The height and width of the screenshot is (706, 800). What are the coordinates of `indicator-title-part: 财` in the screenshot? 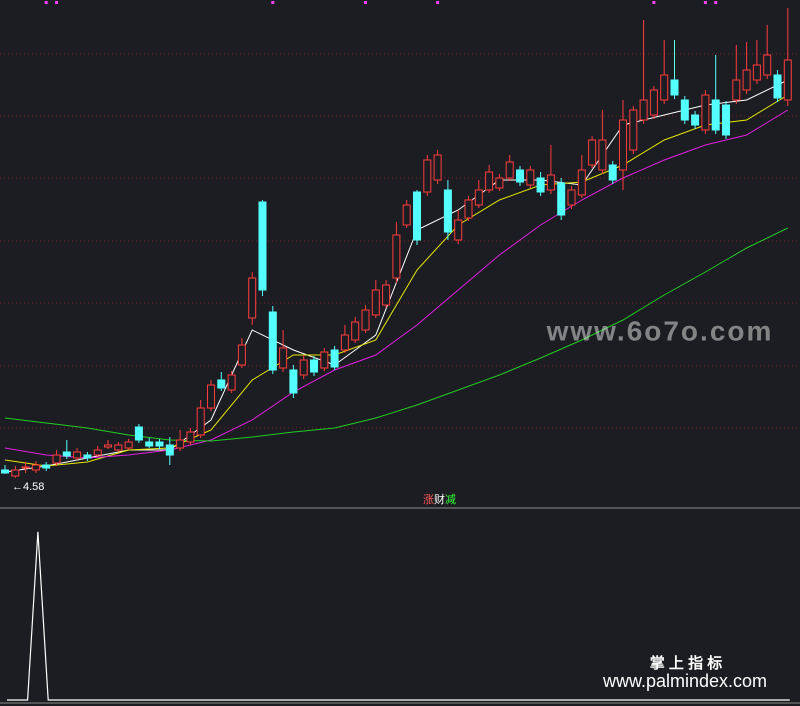 It's located at (439, 499).